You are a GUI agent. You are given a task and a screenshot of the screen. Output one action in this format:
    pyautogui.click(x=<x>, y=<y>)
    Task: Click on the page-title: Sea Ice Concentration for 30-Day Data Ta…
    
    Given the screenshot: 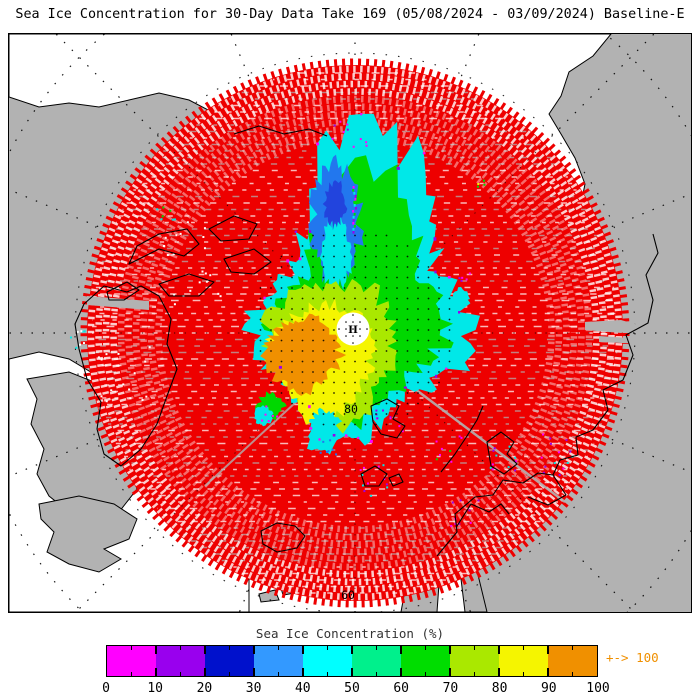 What is the action you would take?
    pyautogui.click(x=350, y=14)
    